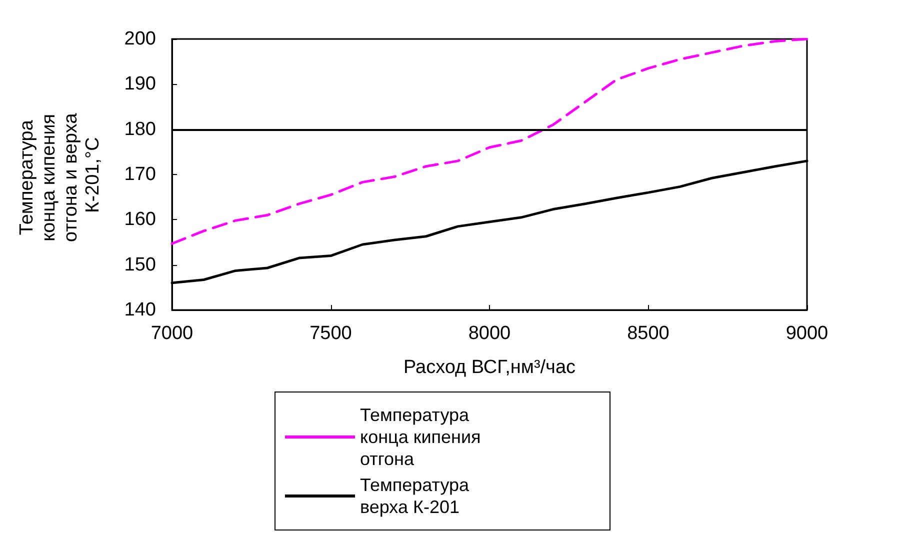  Describe the element at coordinates (140, 219) in the screenshot. I see `y-tick-label: 160` at that location.